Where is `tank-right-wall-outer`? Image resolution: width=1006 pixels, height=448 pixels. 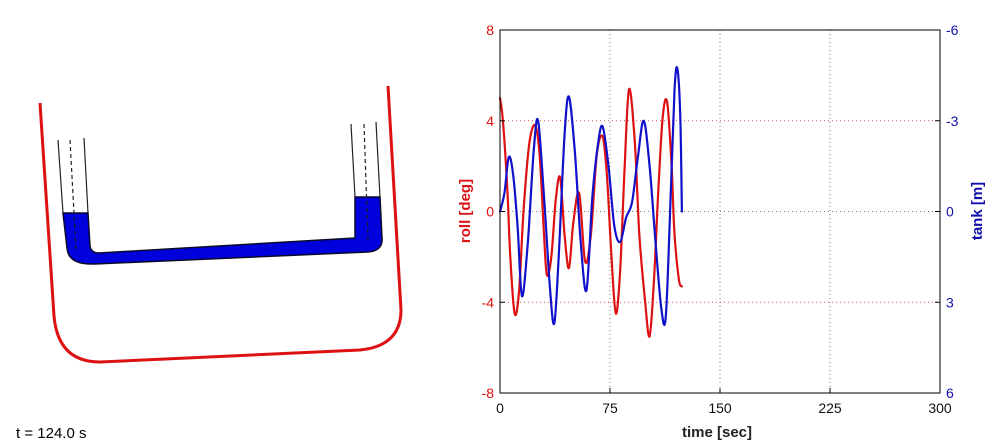 tank-right-wall-outer is located at coordinates (353, 160).